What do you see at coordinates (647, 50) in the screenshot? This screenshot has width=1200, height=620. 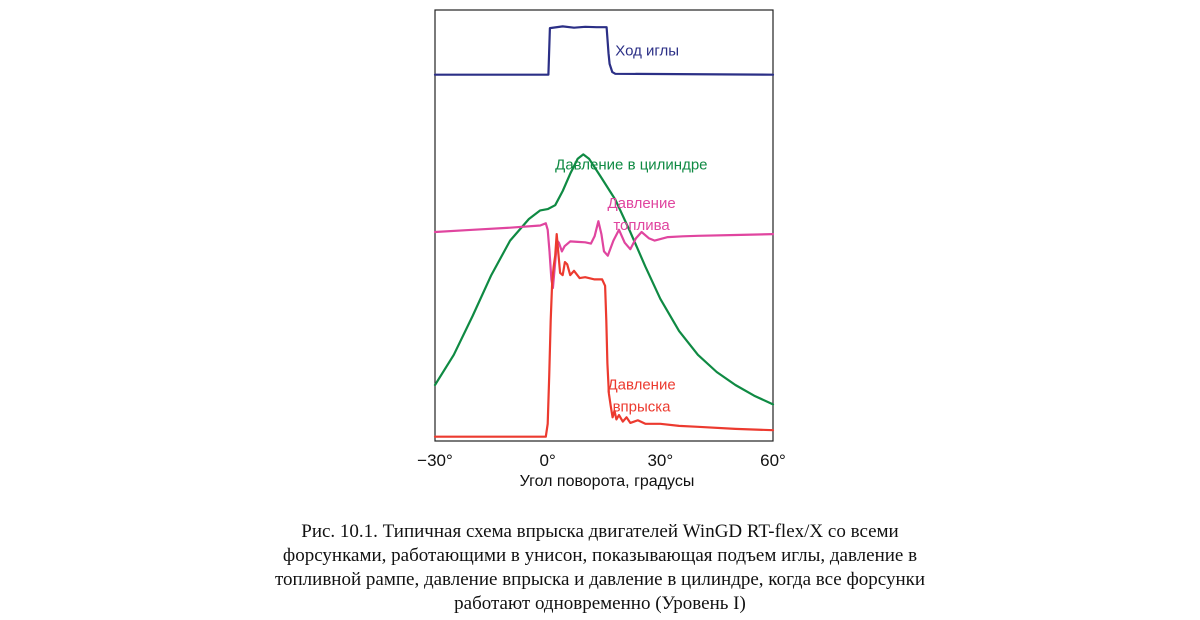 I see `needle-lift-label: Ход иглы` at bounding box center [647, 50].